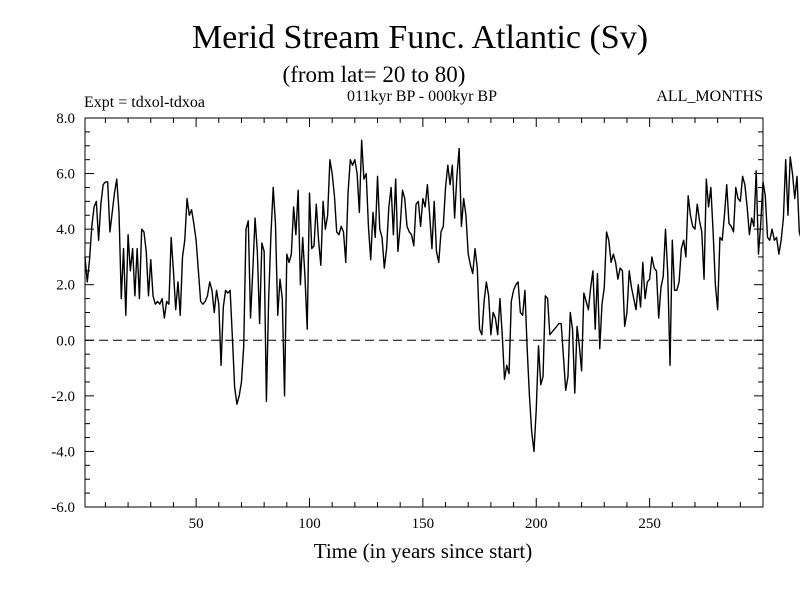 This screenshot has width=800, height=600. Describe the element at coordinates (65, 119) in the screenshot. I see `y-tick-label: 8.0` at that location.